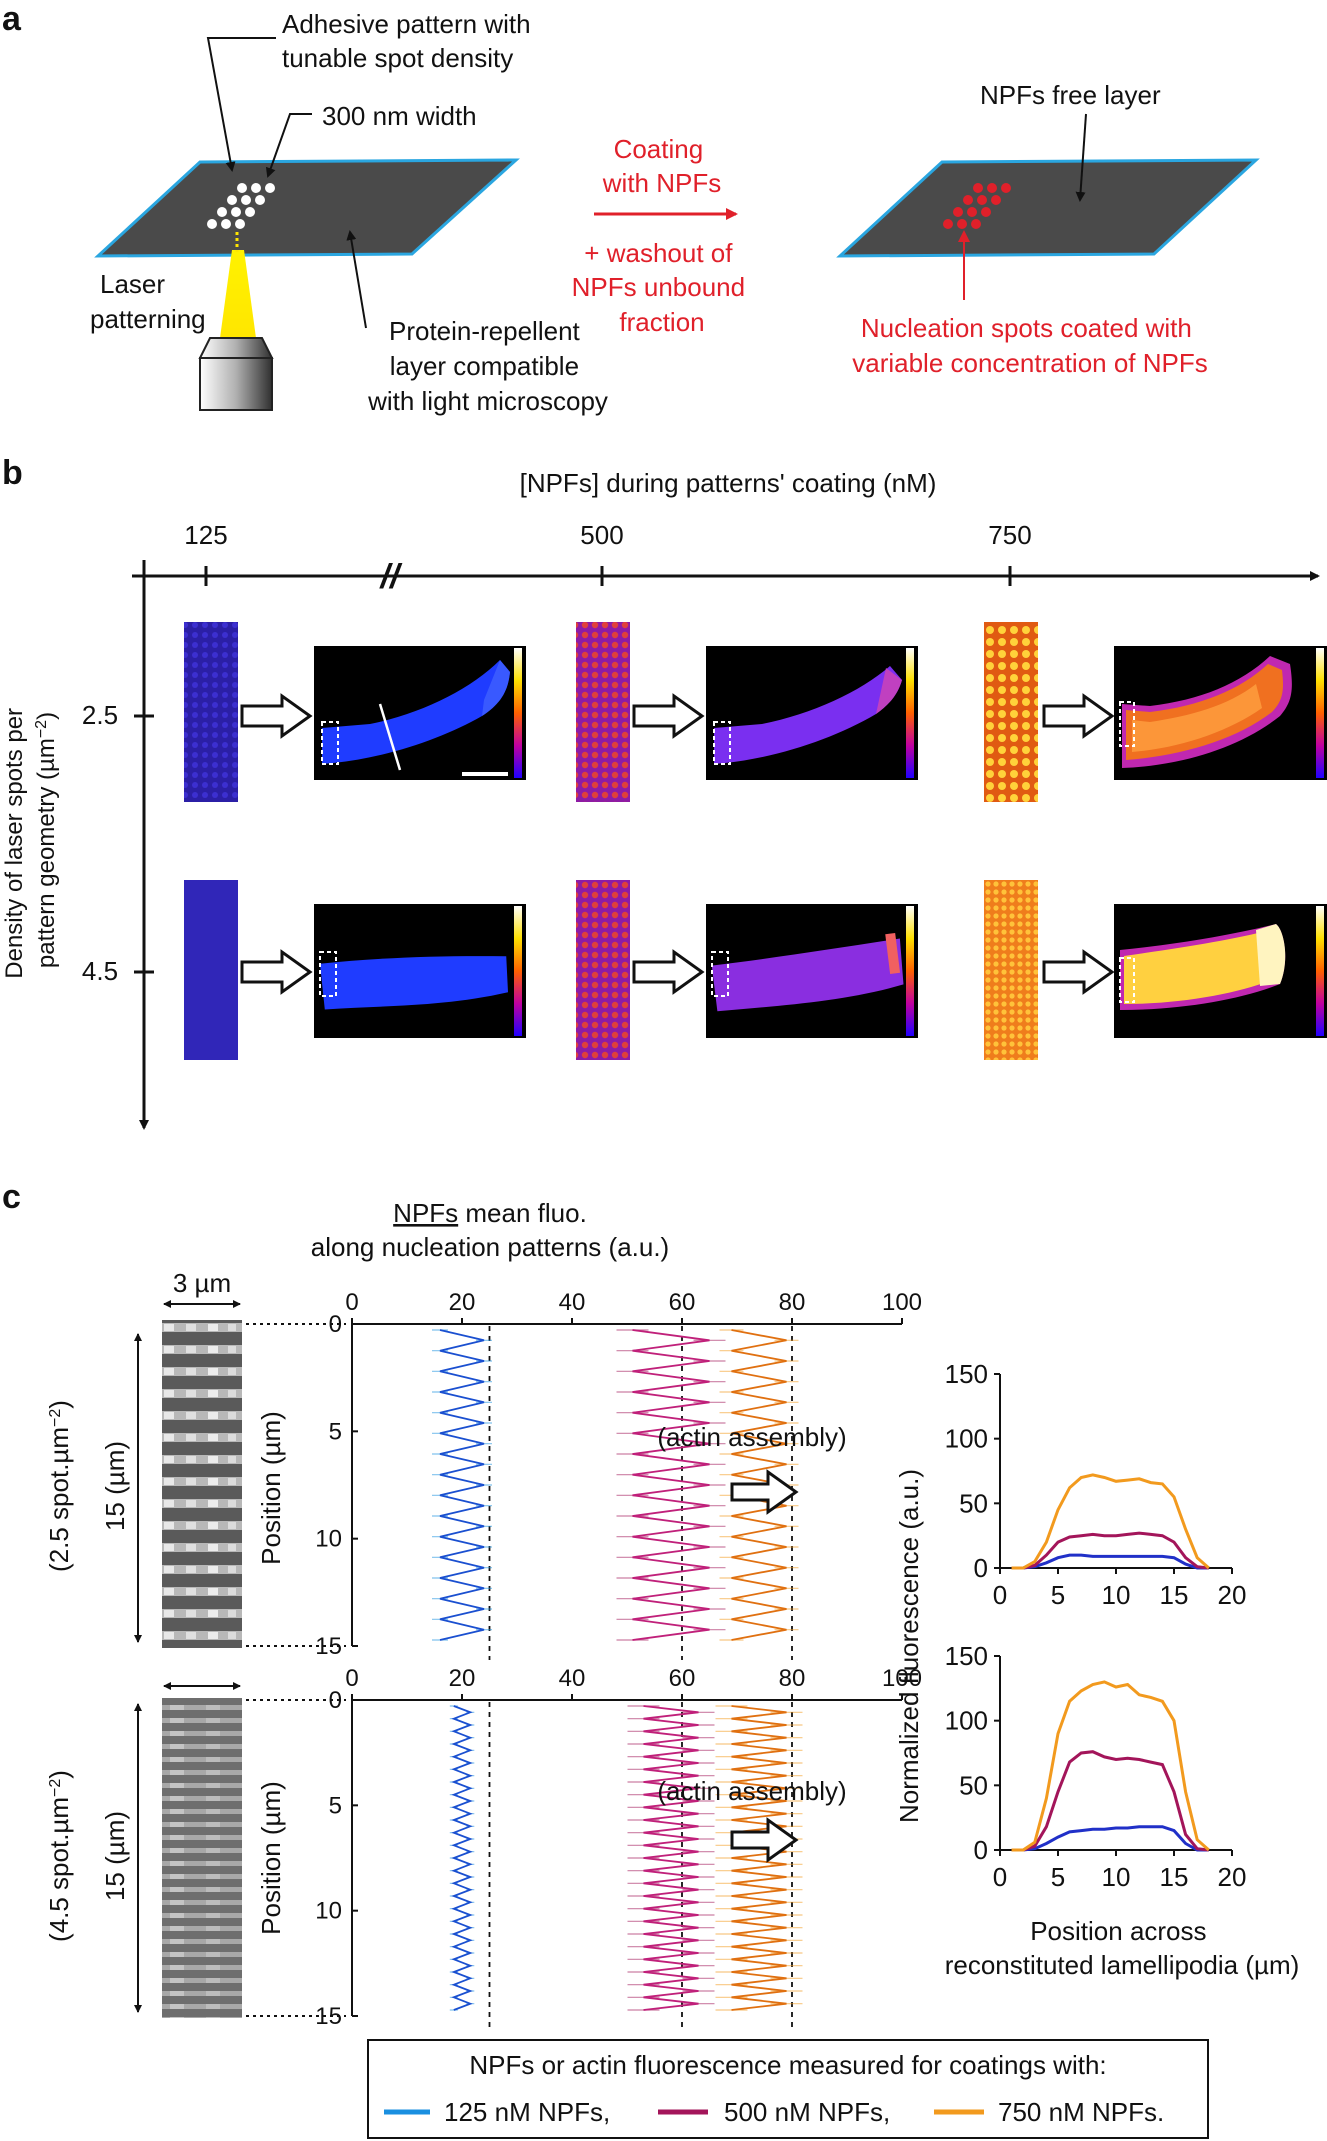  Describe the element at coordinates (12, 19) in the screenshot. I see `panel-a-letter: a` at that location.